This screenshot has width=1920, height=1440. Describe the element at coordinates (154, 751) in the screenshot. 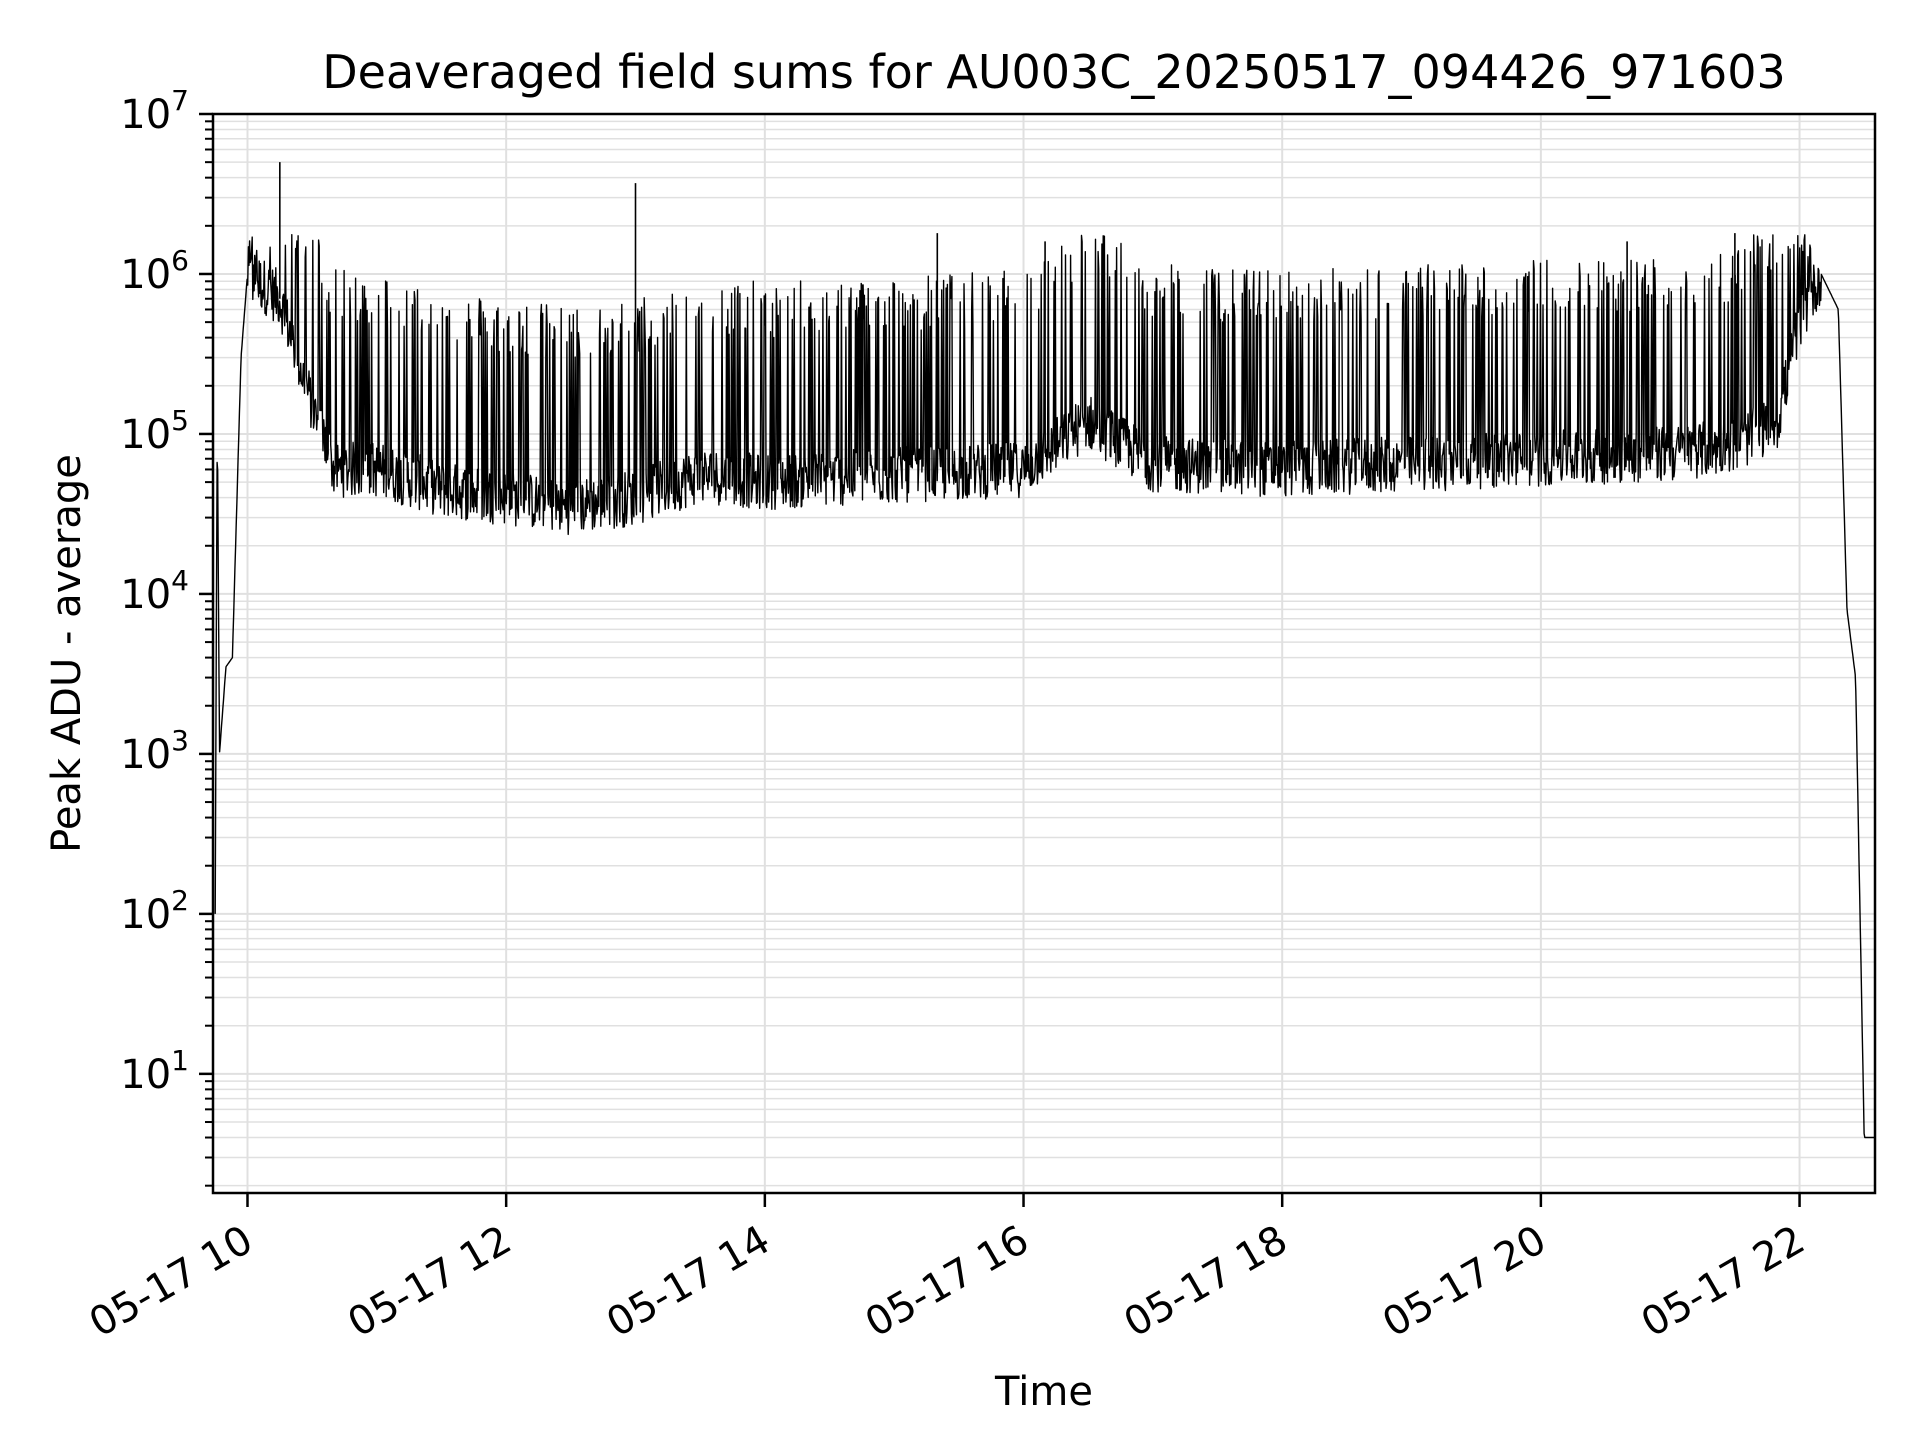

I see `y-tick-label: 10³` at that location.